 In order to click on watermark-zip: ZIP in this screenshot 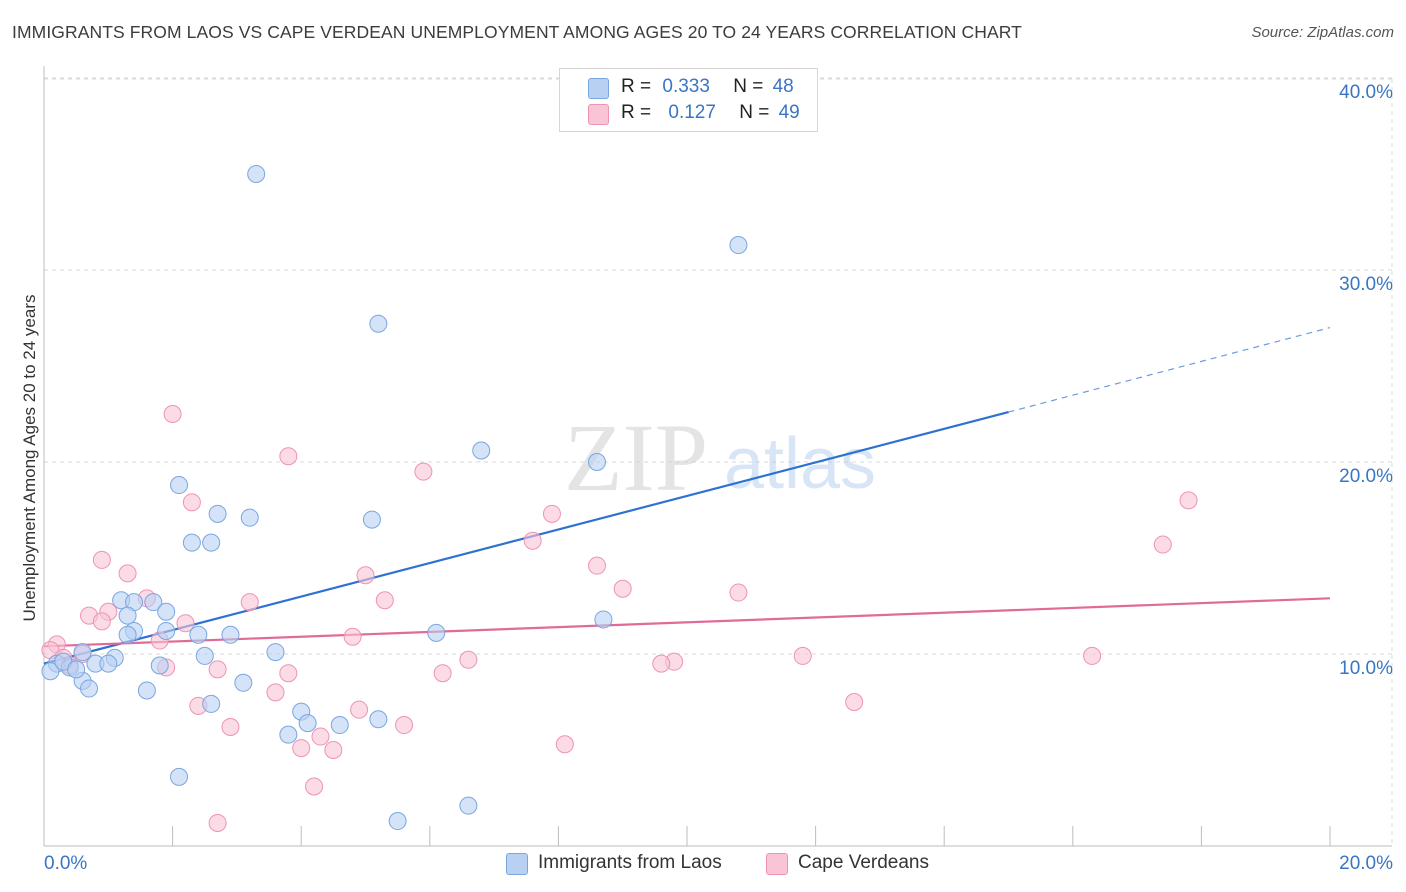, I will do `click(636, 457)`.